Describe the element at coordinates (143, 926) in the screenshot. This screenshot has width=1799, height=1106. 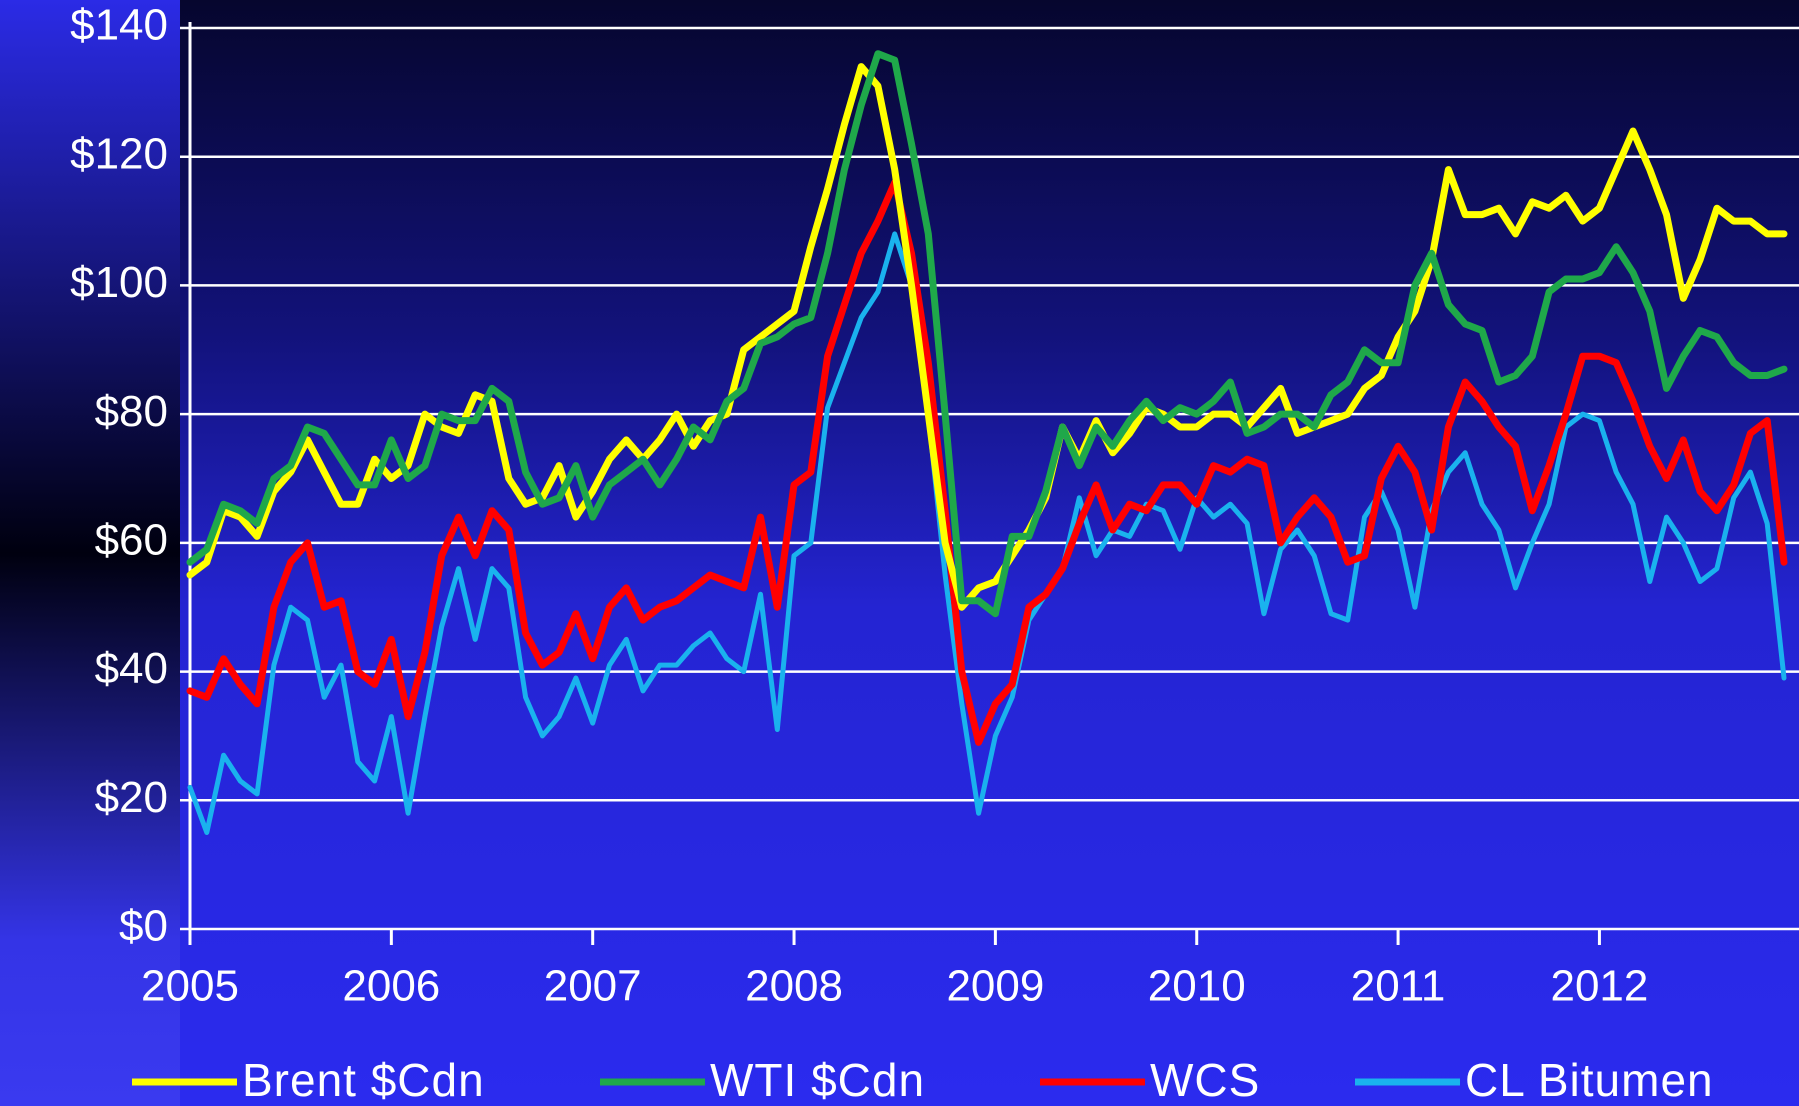
I see `y-tick-label: $0` at that location.